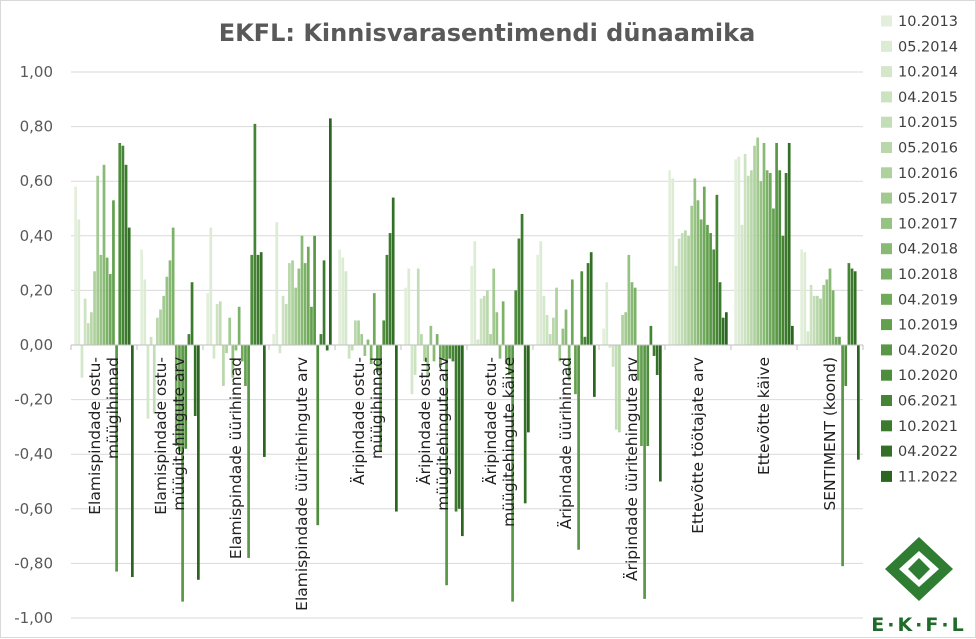 The image size is (976, 639). I want to click on category-label: Äripindade ostu-müügihinnad, so click(367, 421).